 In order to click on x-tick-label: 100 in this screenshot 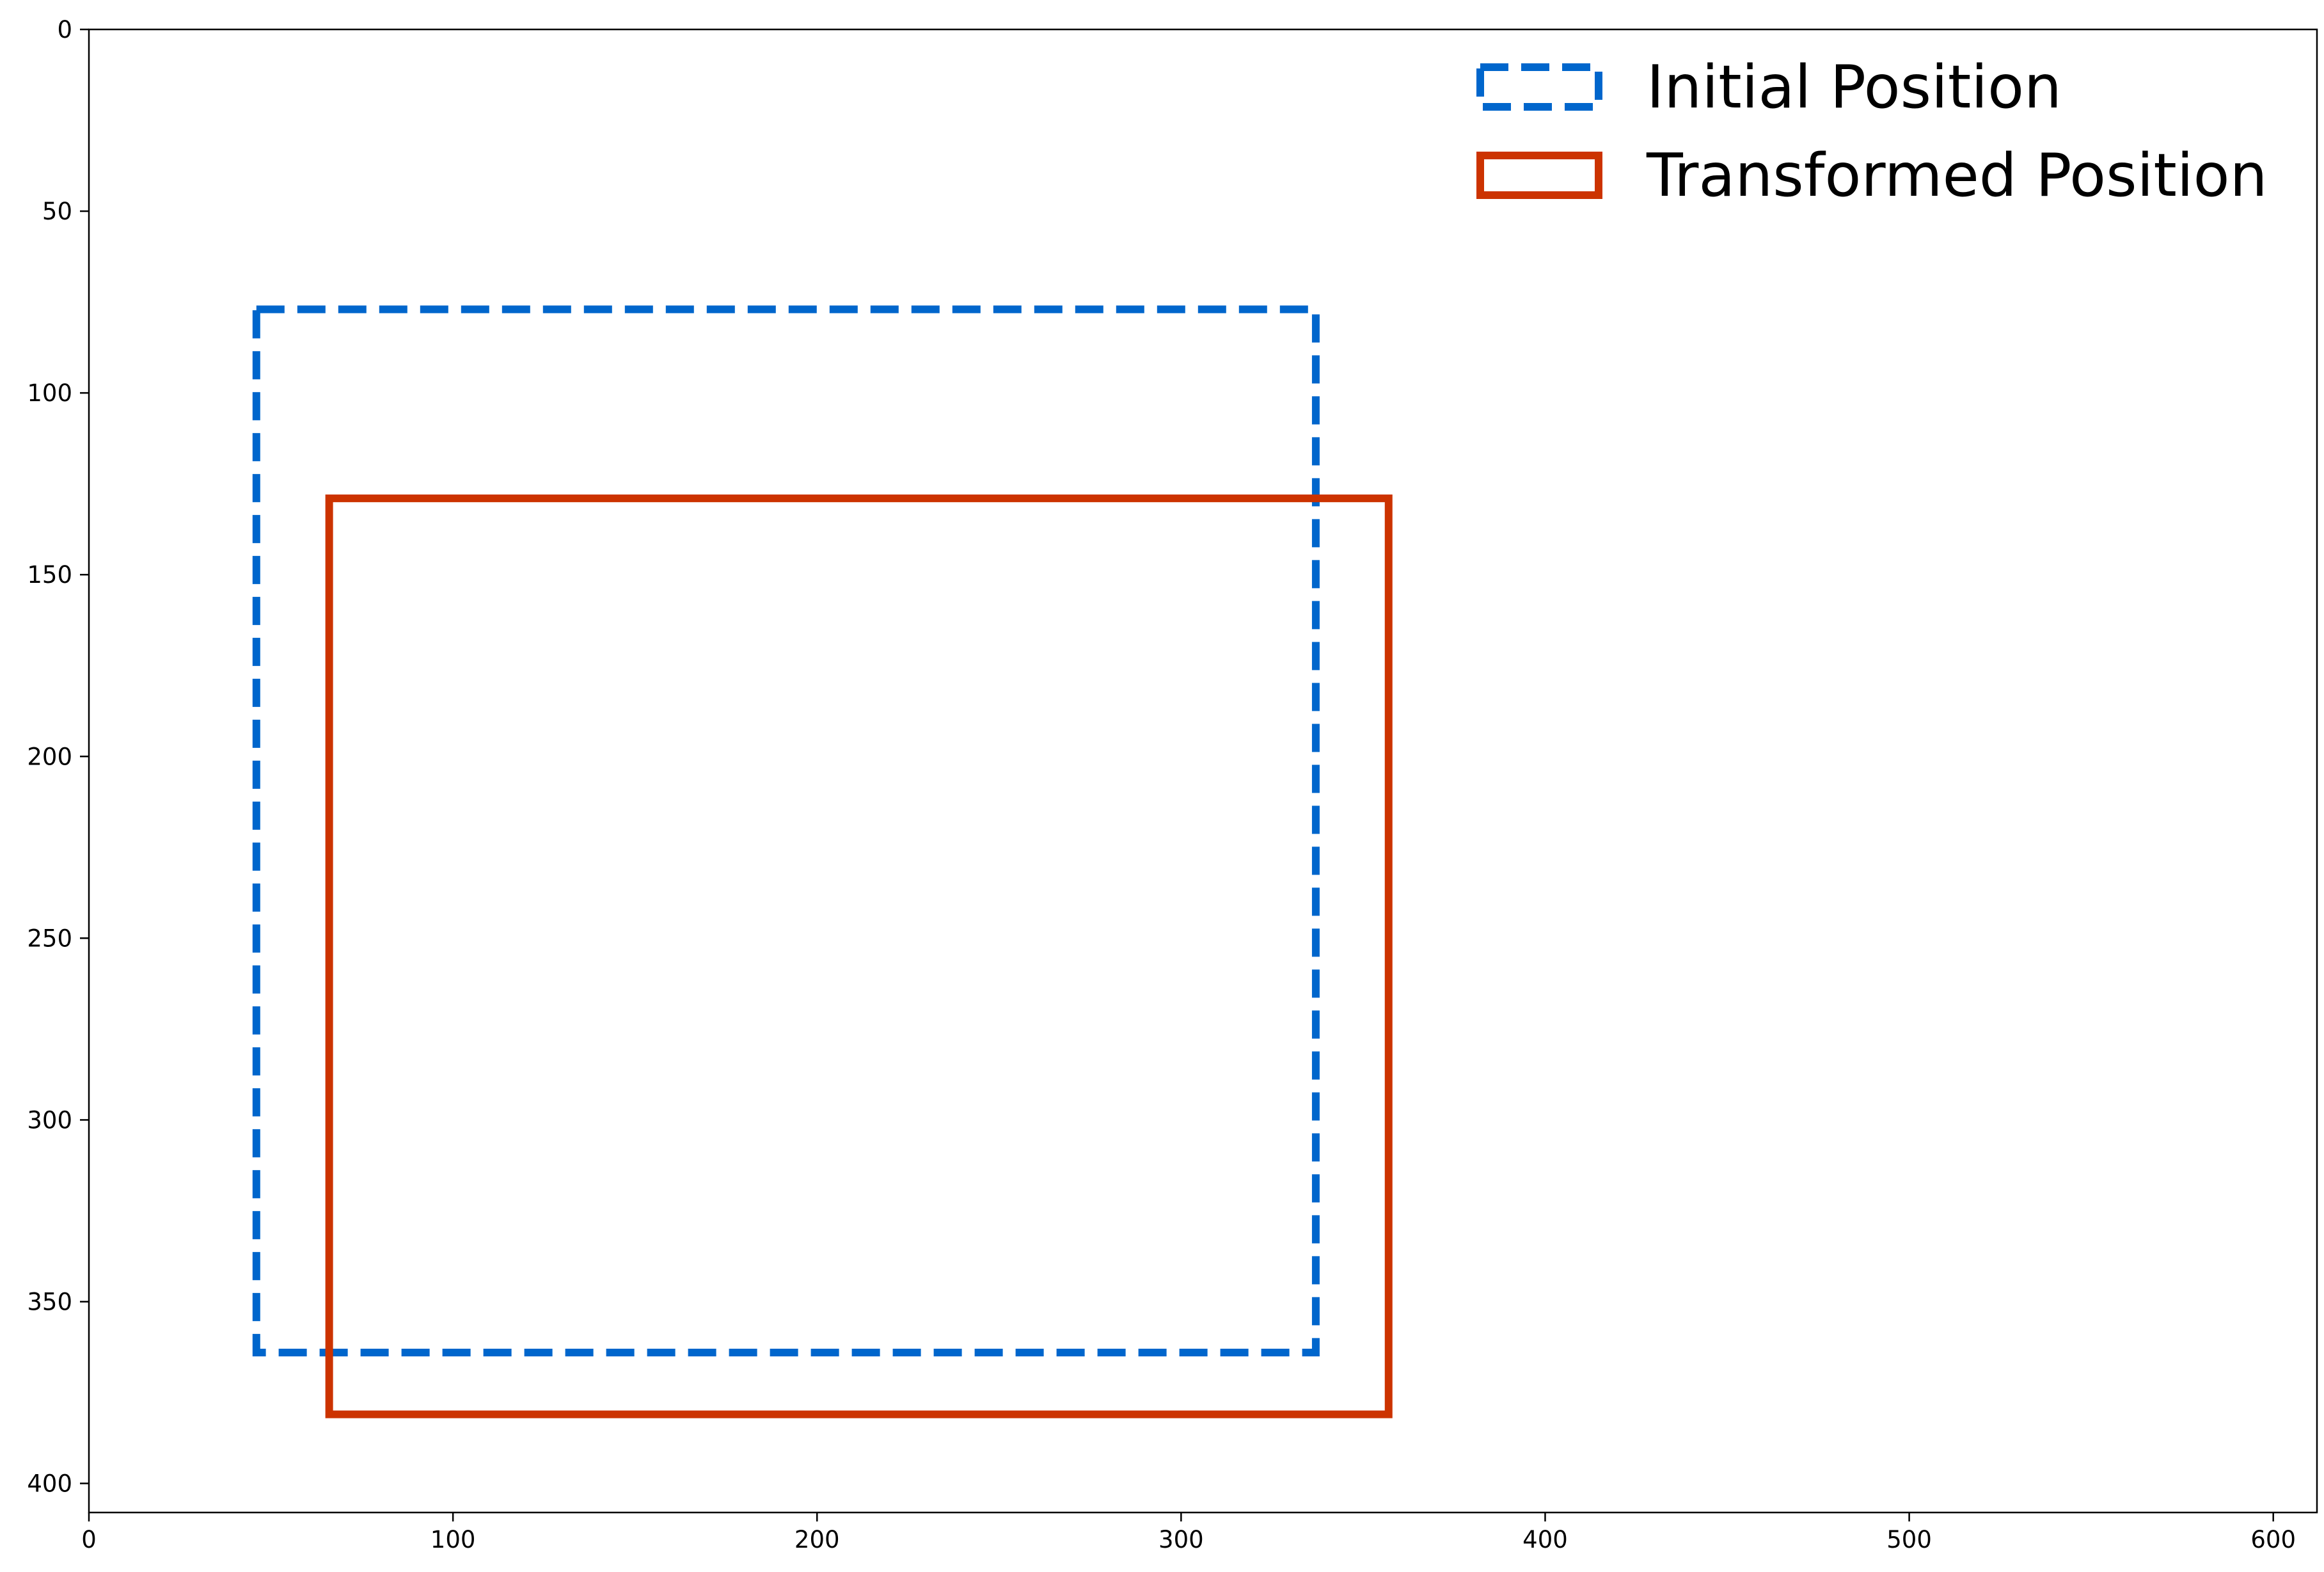, I will do `click(453, 1539)`.